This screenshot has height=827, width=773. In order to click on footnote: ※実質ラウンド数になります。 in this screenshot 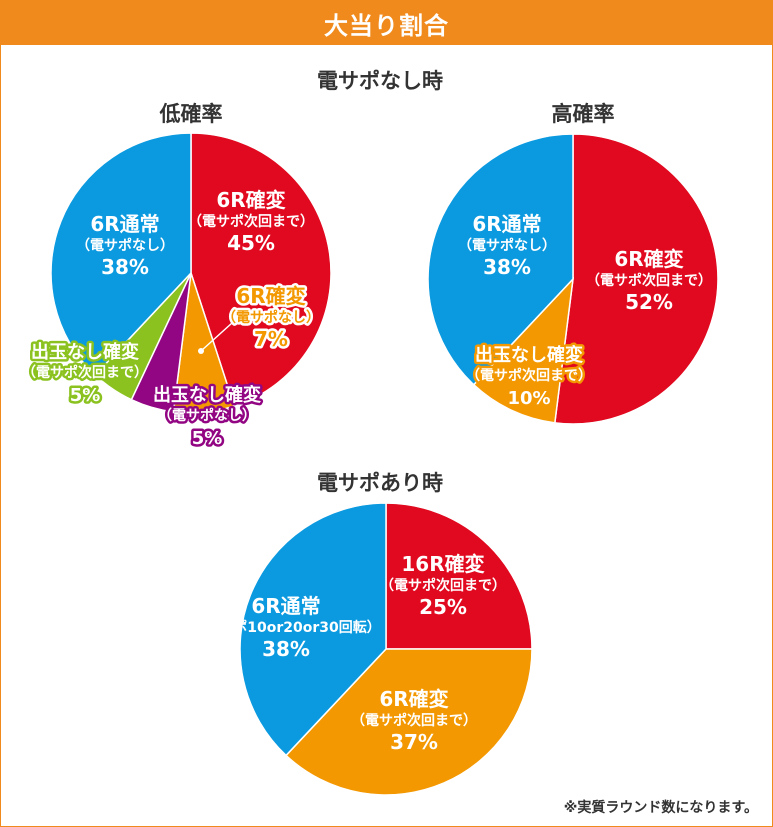, I will do `click(660, 808)`.